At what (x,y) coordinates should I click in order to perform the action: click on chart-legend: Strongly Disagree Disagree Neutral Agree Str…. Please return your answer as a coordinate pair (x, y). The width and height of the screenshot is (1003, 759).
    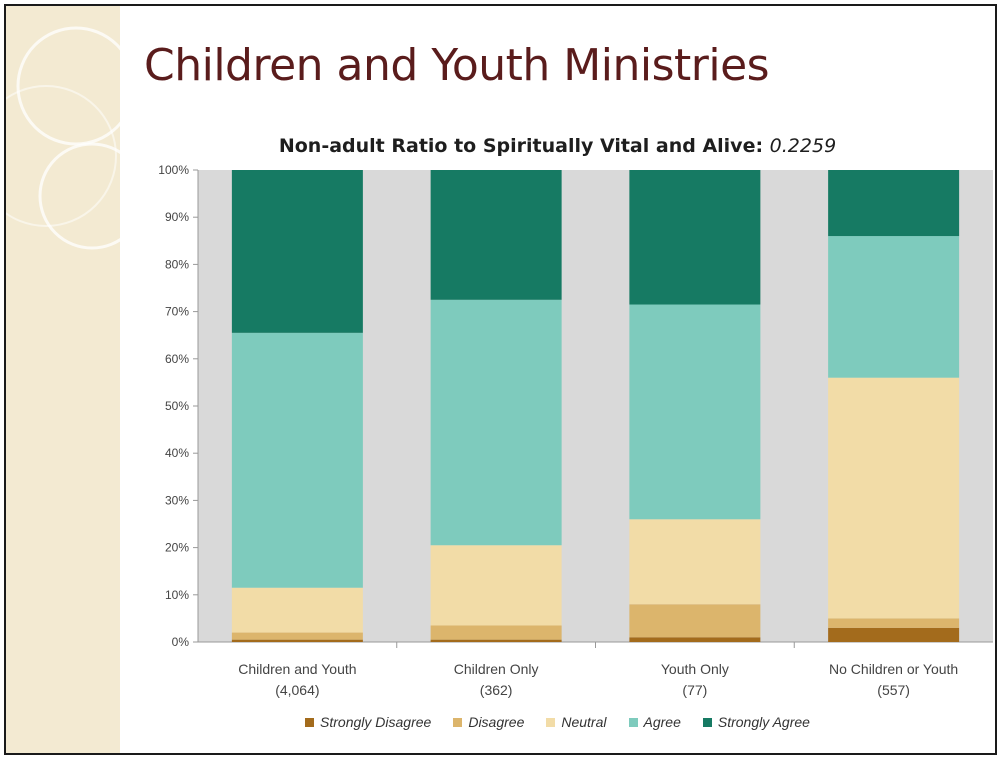
    Looking at the image, I should click on (557, 722).